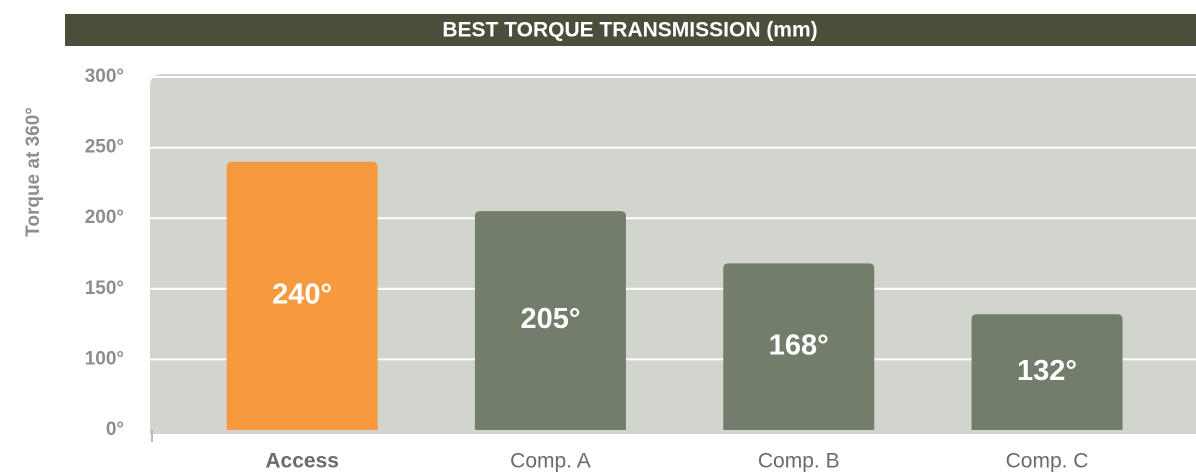 This screenshot has width=1196, height=476. I want to click on x-tick-label: Comp. B, so click(799, 461).